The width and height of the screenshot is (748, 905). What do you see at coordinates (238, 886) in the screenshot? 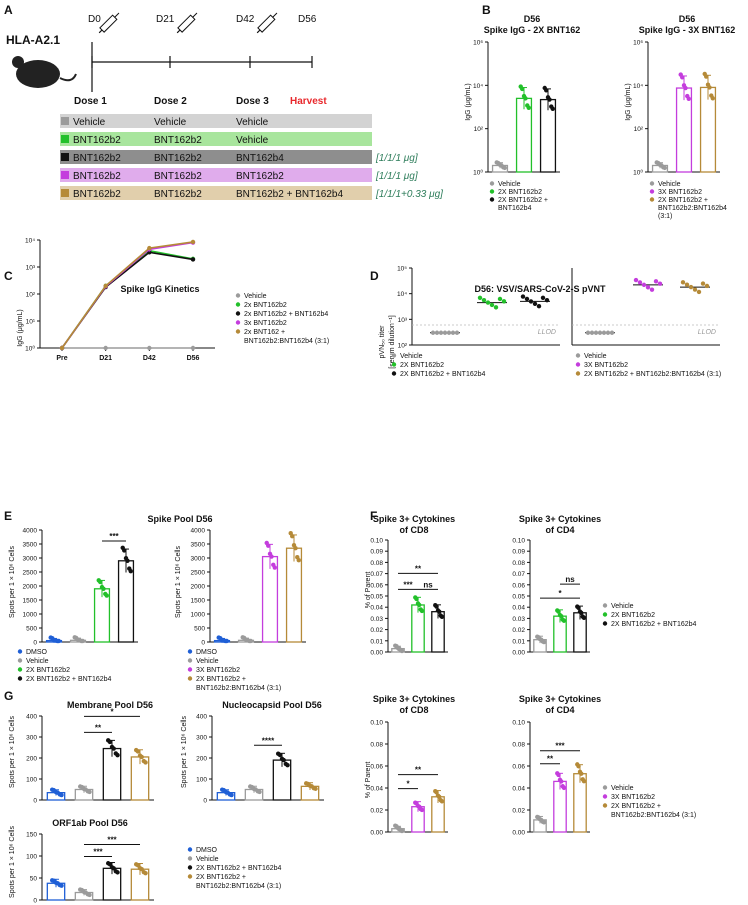
I see `legend-label: BNT162b2:BNT162b4 (3:1)` at bounding box center [238, 886].